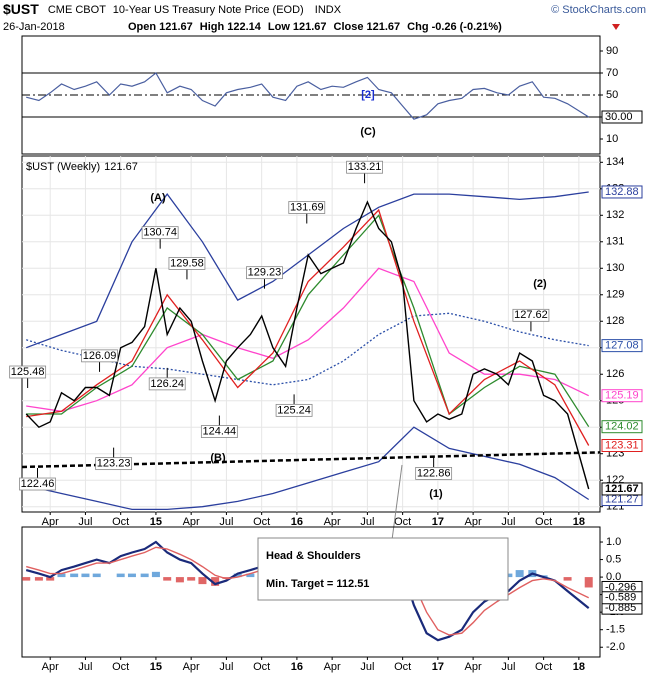  What do you see at coordinates (436, 494) in the screenshot?
I see `wave-label: (1)` at bounding box center [436, 494].